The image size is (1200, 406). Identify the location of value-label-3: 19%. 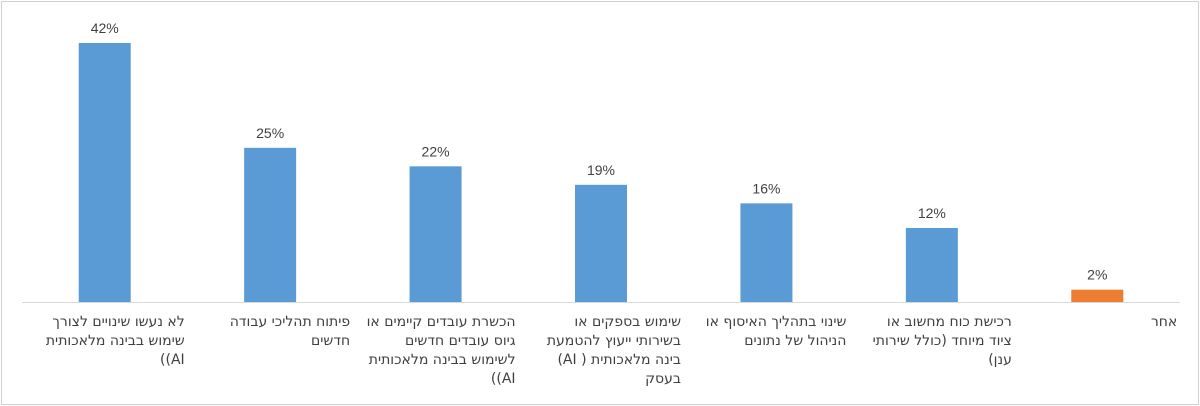
(601, 170).